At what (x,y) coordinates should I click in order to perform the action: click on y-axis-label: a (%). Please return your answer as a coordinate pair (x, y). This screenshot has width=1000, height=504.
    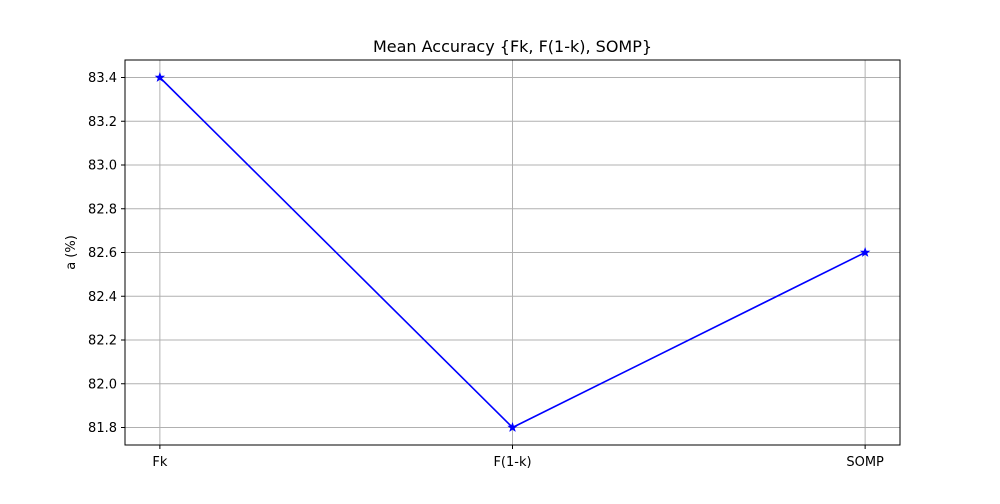
    Looking at the image, I should click on (71, 252).